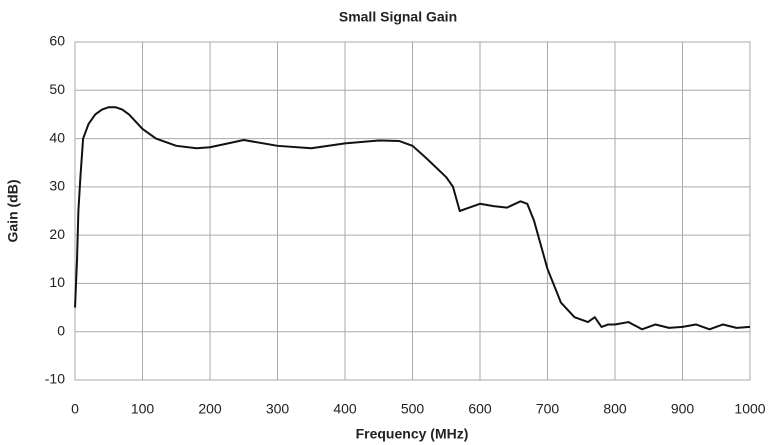  I want to click on chart-title: Small Signal Gain, so click(398, 17).